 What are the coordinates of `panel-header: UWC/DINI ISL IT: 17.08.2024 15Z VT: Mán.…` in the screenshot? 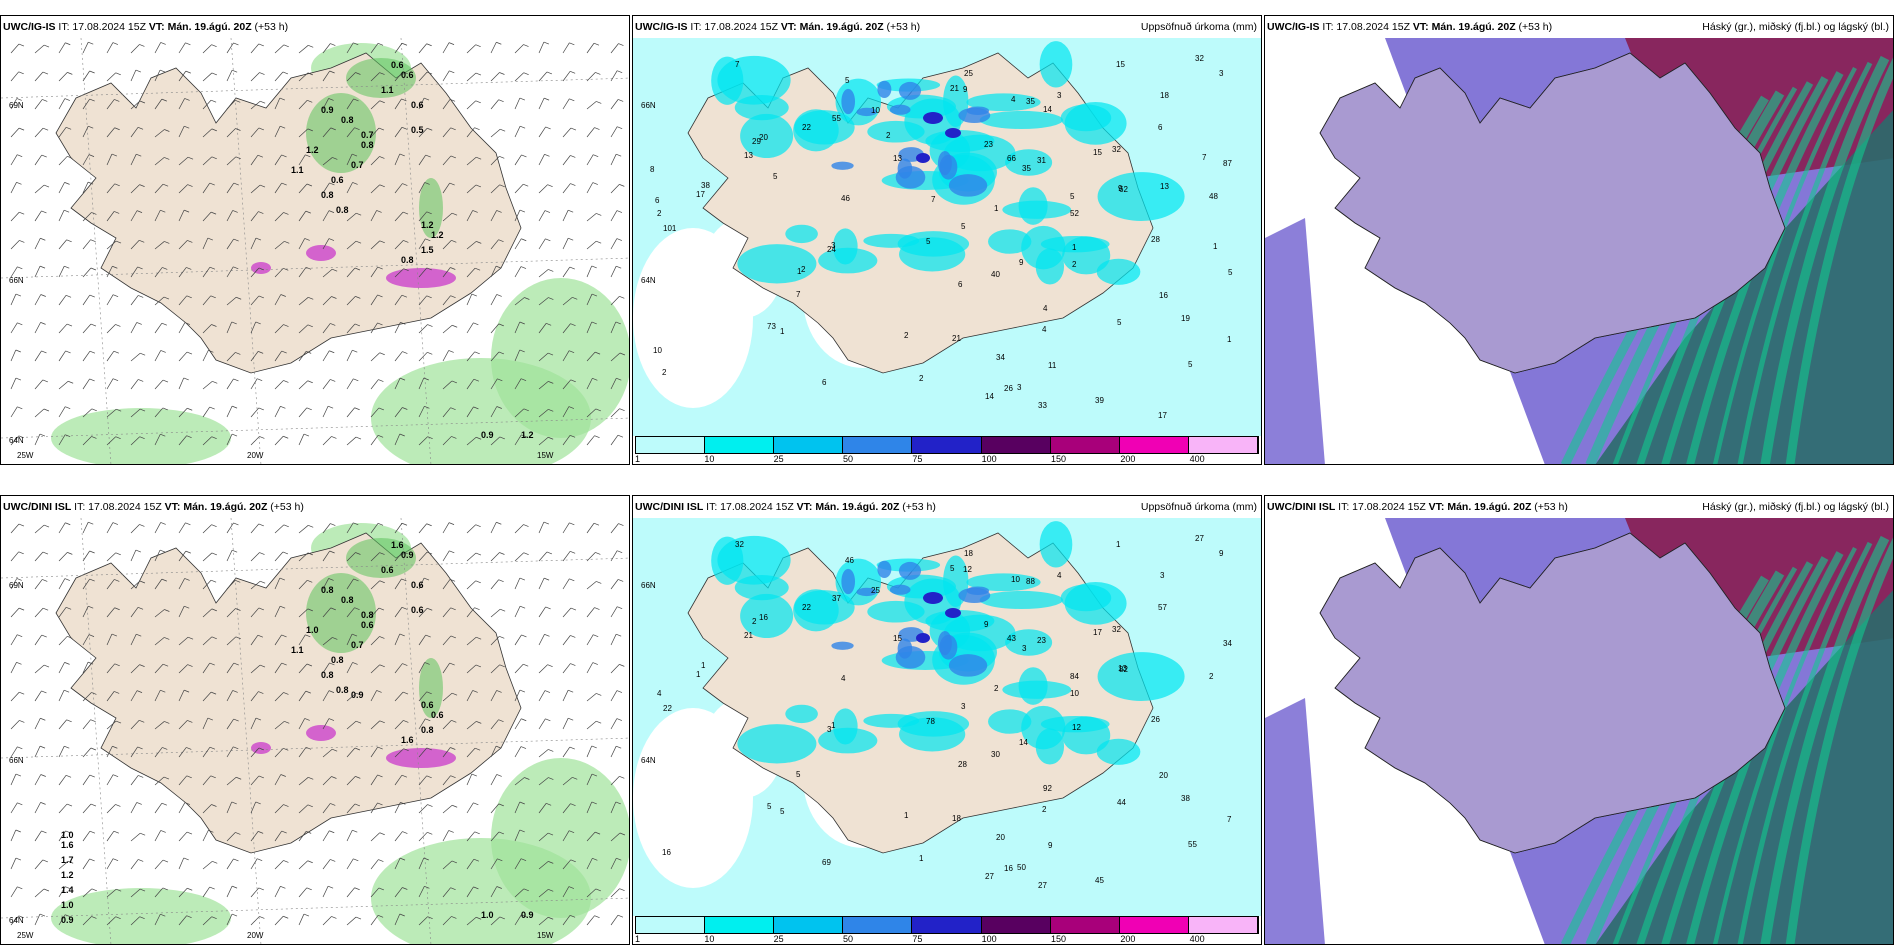 It's located at (315, 507).